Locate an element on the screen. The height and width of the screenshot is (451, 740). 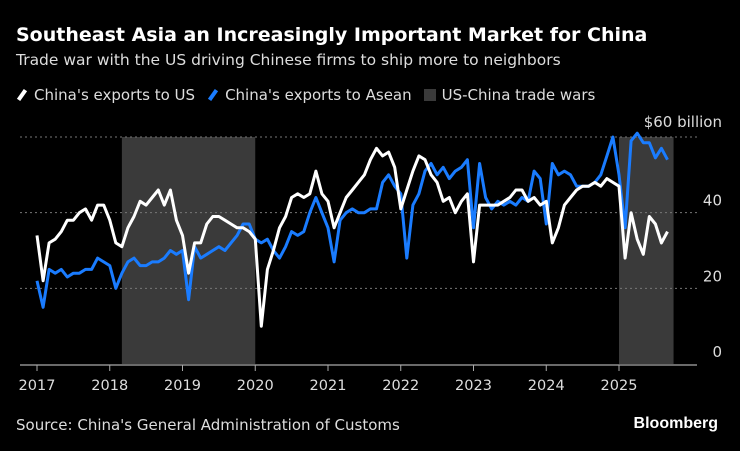
legend-label-us: China's exports to US is located at coordinates (115, 95).